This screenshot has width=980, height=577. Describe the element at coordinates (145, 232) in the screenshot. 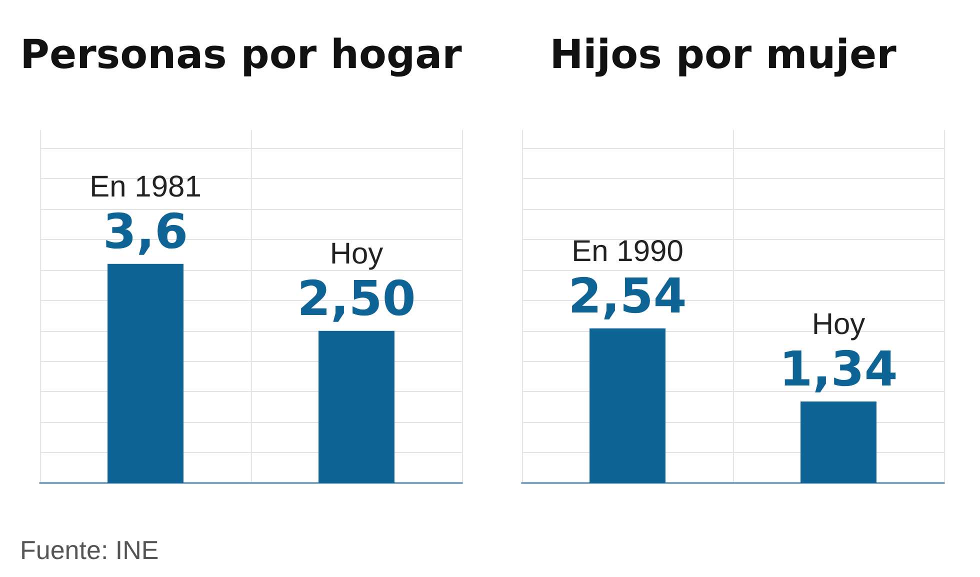

I see `data-label: 3,6` at that location.